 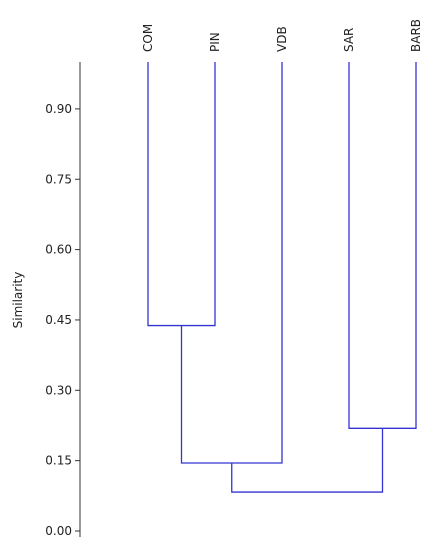 What do you see at coordinates (215, 42) in the screenshot?
I see `leaf-label: PIN` at bounding box center [215, 42].